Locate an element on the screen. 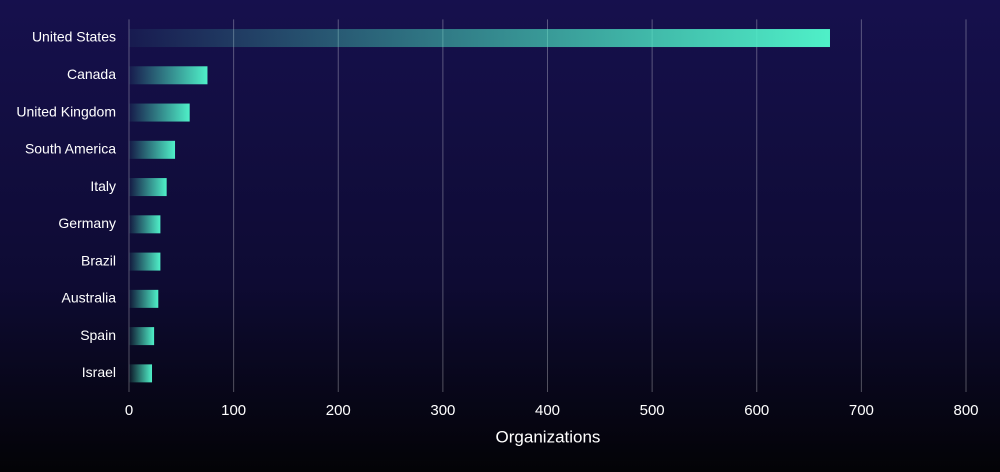  y-tick-label: Italy is located at coordinates (103, 186).